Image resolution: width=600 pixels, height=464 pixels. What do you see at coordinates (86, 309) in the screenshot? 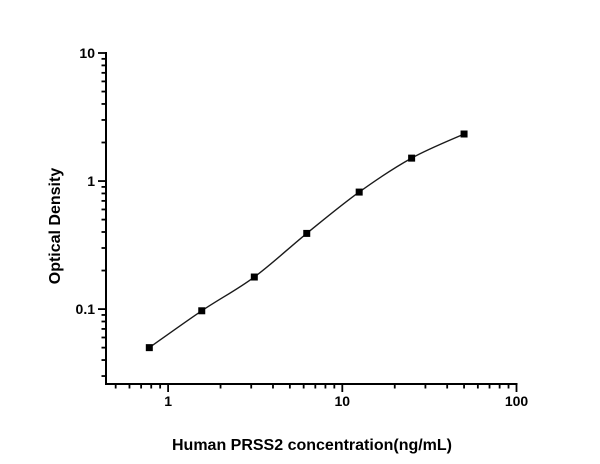
I see `y-tick-label: 0.1` at bounding box center [86, 309].